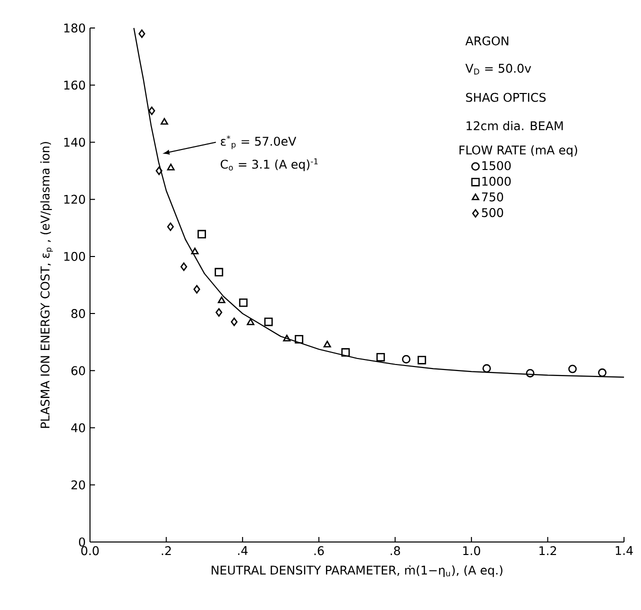 This screenshot has width=641, height=610. Describe the element at coordinates (75, 85) in the screenshot. I see `y-tick-label: 160` at that location.